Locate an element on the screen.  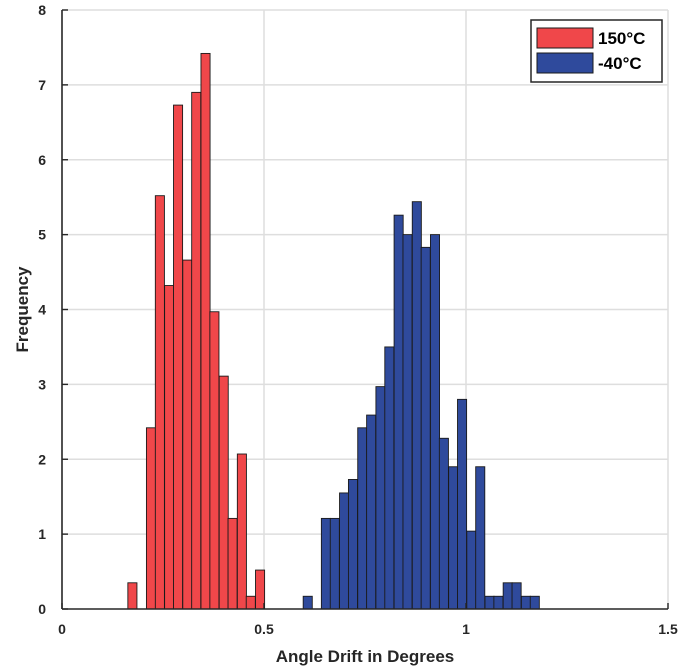
x-tick-label: 1 is located at coordinates (466, 629).